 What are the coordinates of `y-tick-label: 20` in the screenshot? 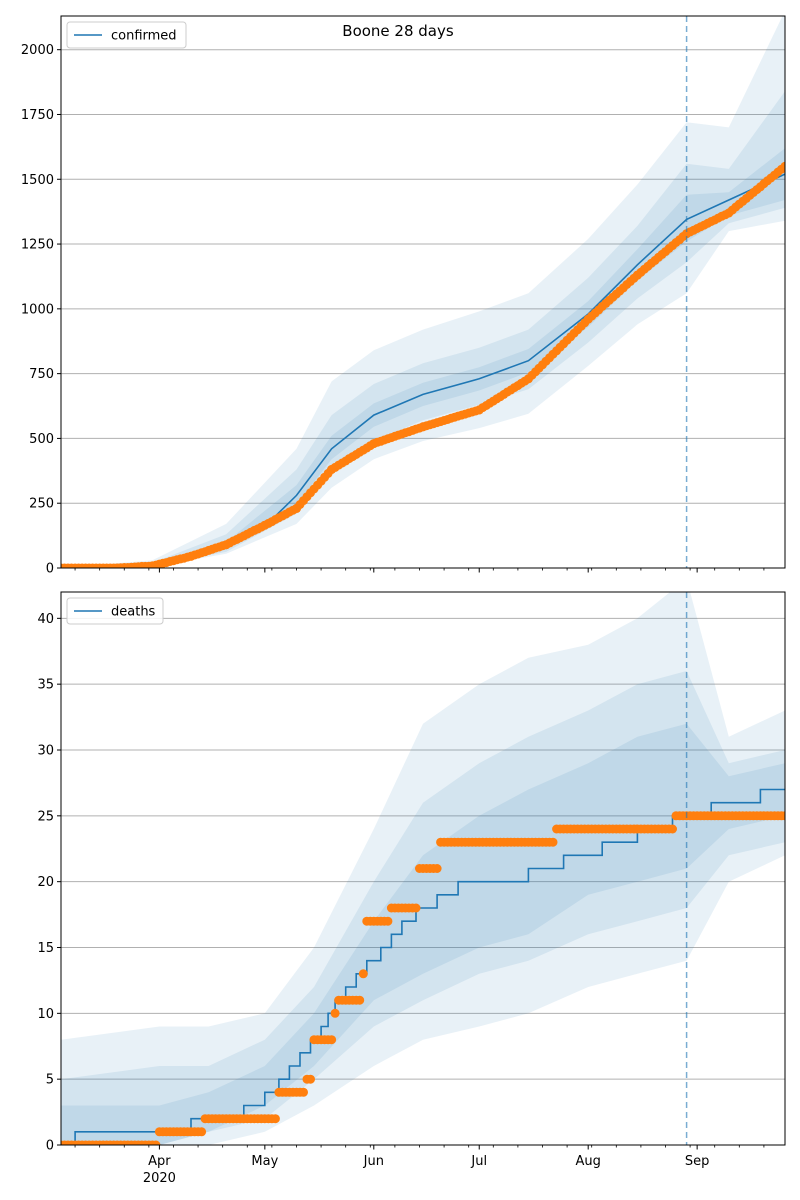 It's located at (45, 882).